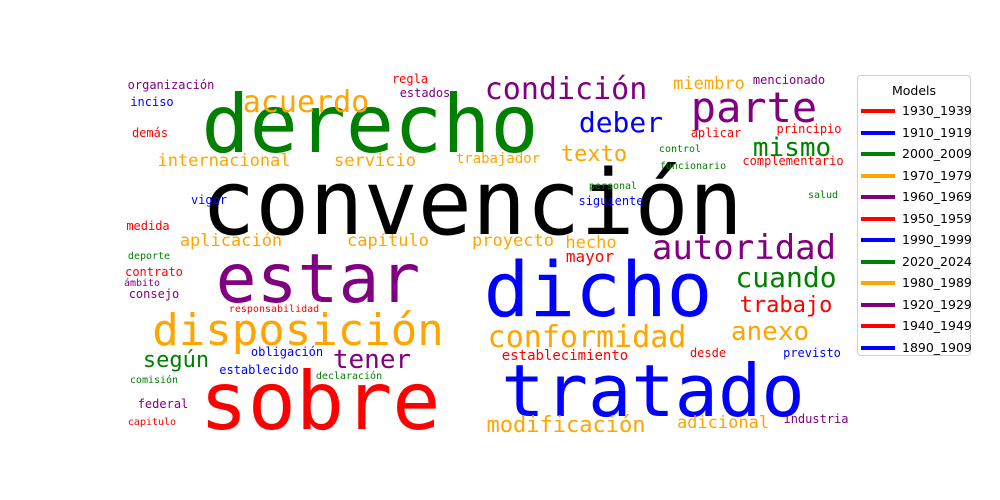  What do you see at coordinates (937, 218) in the screenshot?
I see `legend-label: 1950_1959` at bounding box center [937, 218].